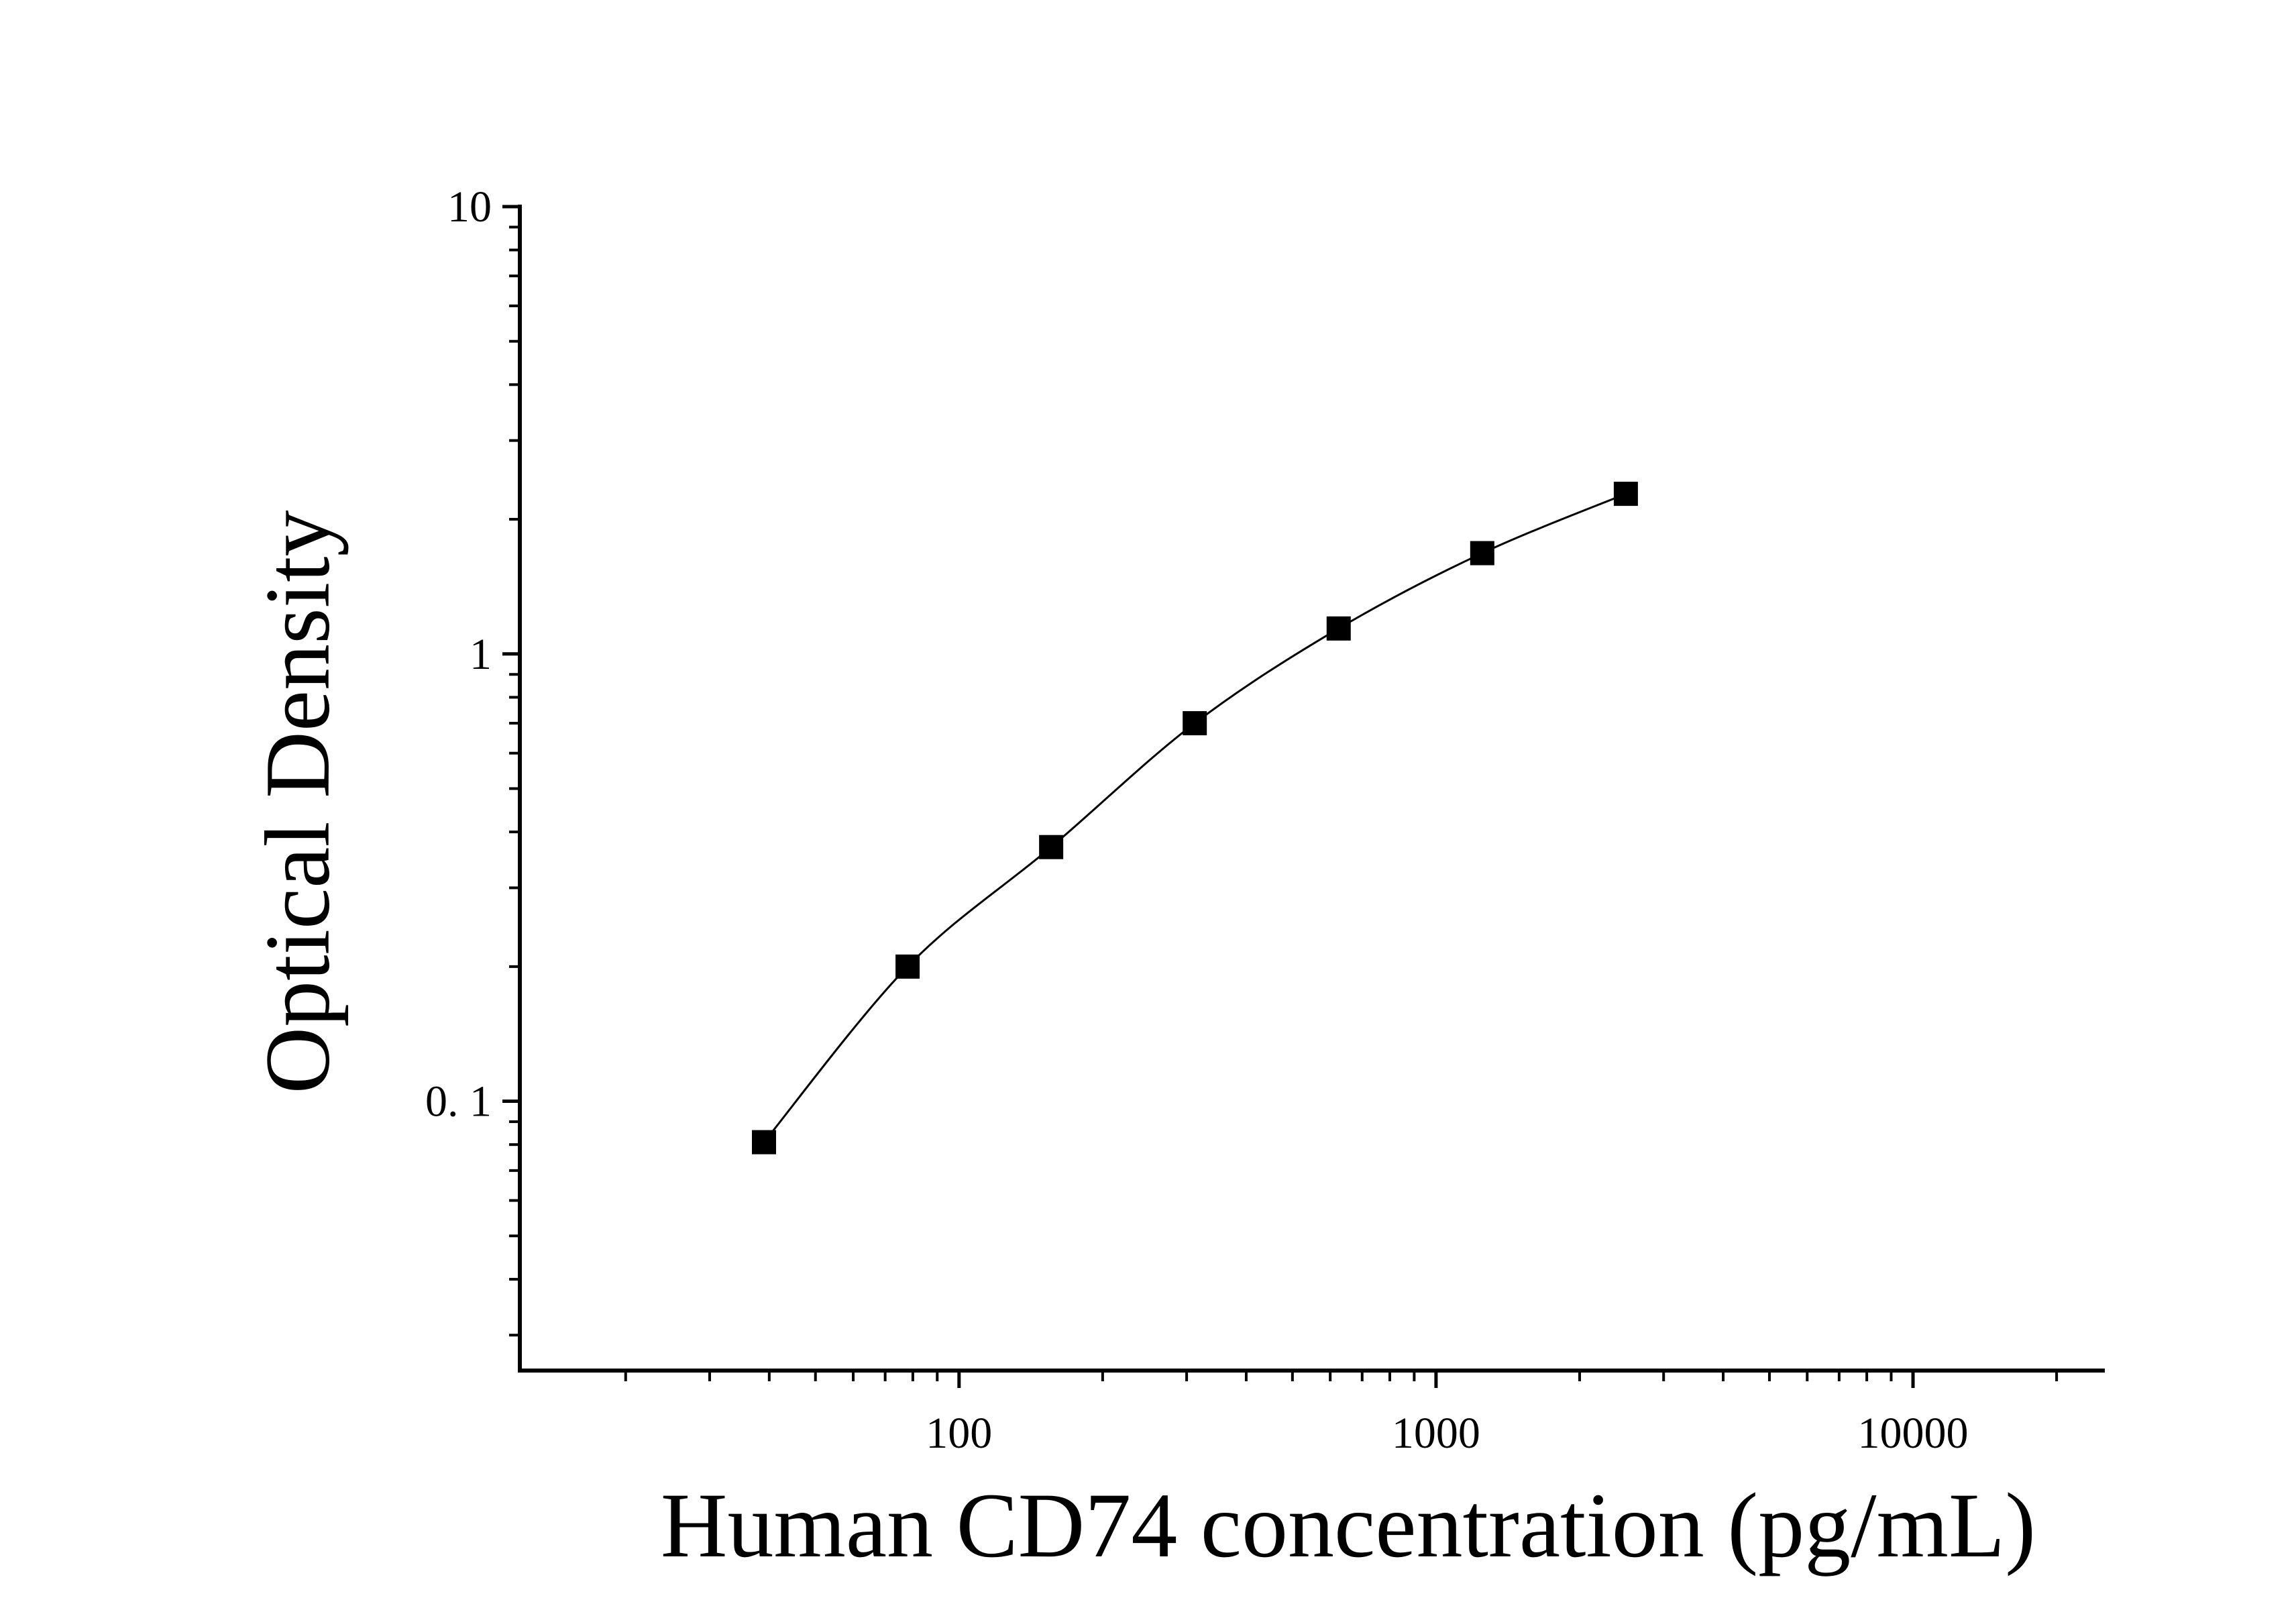  Describe the element at coordinates (472, 759) in the screenshot. I see `y-axis-ticks: 10 1 0. 1` at that location.